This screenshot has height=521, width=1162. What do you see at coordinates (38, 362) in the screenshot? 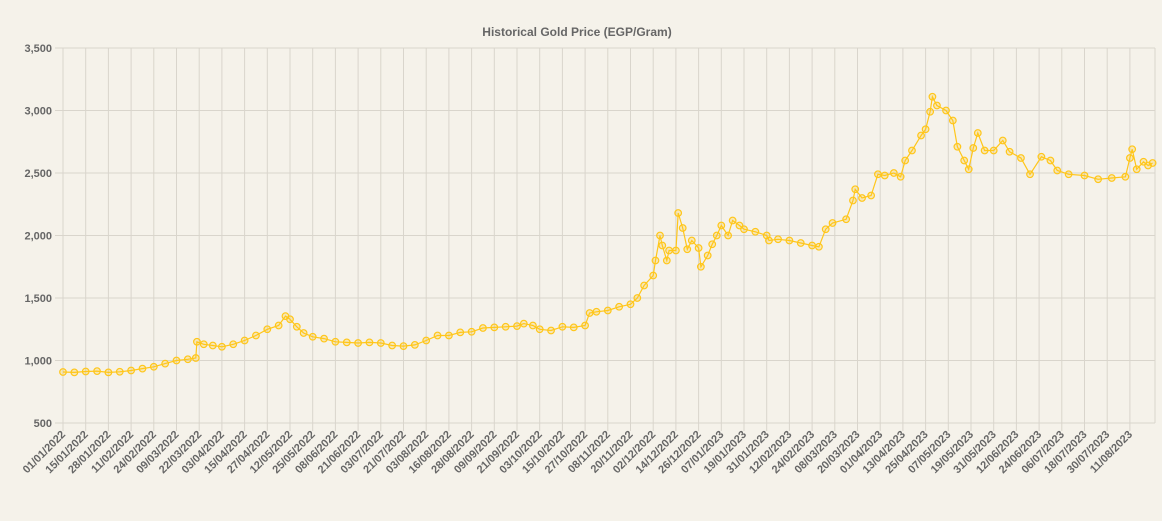
I see `y-tick-label: 1,000` at bounding box center [38, 362].